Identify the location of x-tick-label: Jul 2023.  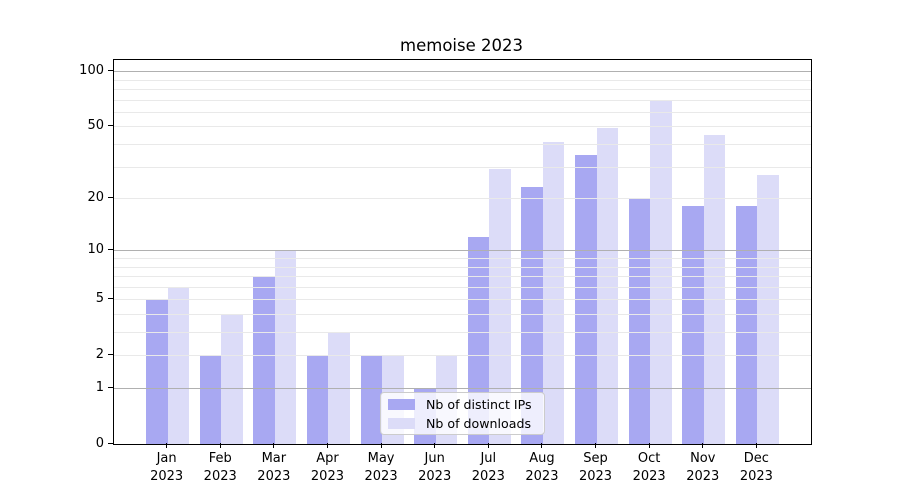
(488, 467).